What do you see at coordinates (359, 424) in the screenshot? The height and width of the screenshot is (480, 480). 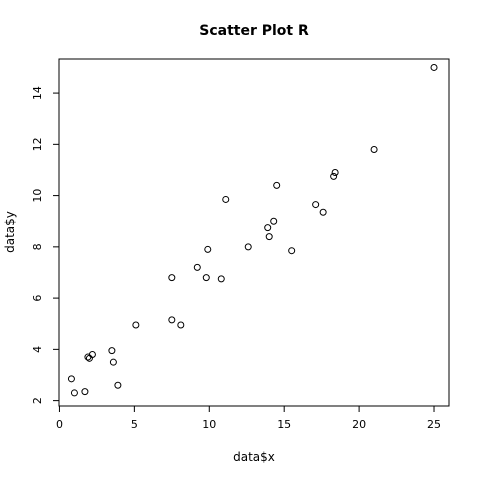 I see `x-tick-label: 20` at bounding box center [359, 424].